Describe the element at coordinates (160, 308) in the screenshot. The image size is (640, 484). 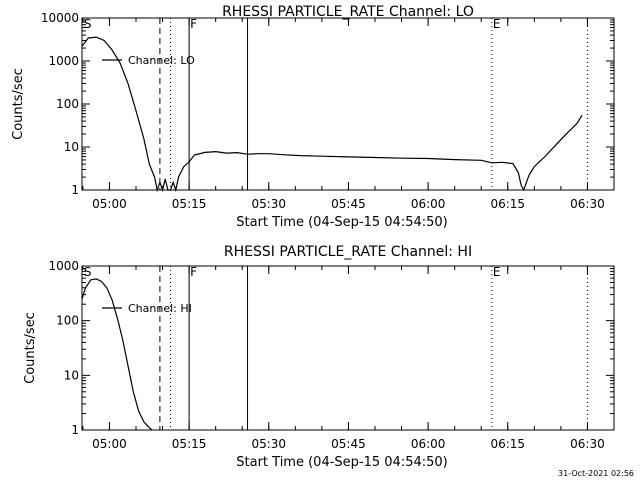
I see `legend-label: Channel: HI` at that location.